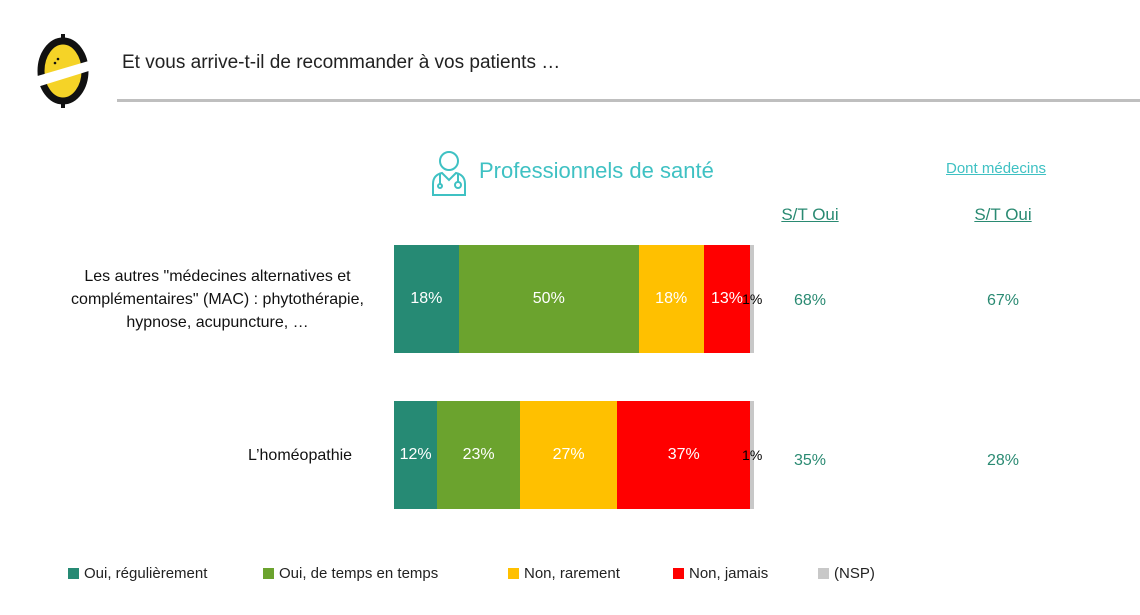 Image resolution: width=1140 pixels, height=615 pixels. What do you see at coordinates (810, 300) in the screenshot?
I see `st-oui-value: 68%` at bounding box center [810, 300].